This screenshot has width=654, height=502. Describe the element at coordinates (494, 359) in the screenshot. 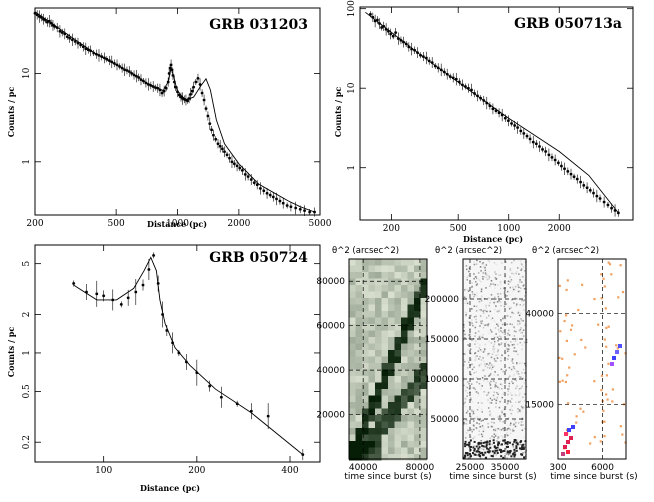

I see `plot-frame` at that location.